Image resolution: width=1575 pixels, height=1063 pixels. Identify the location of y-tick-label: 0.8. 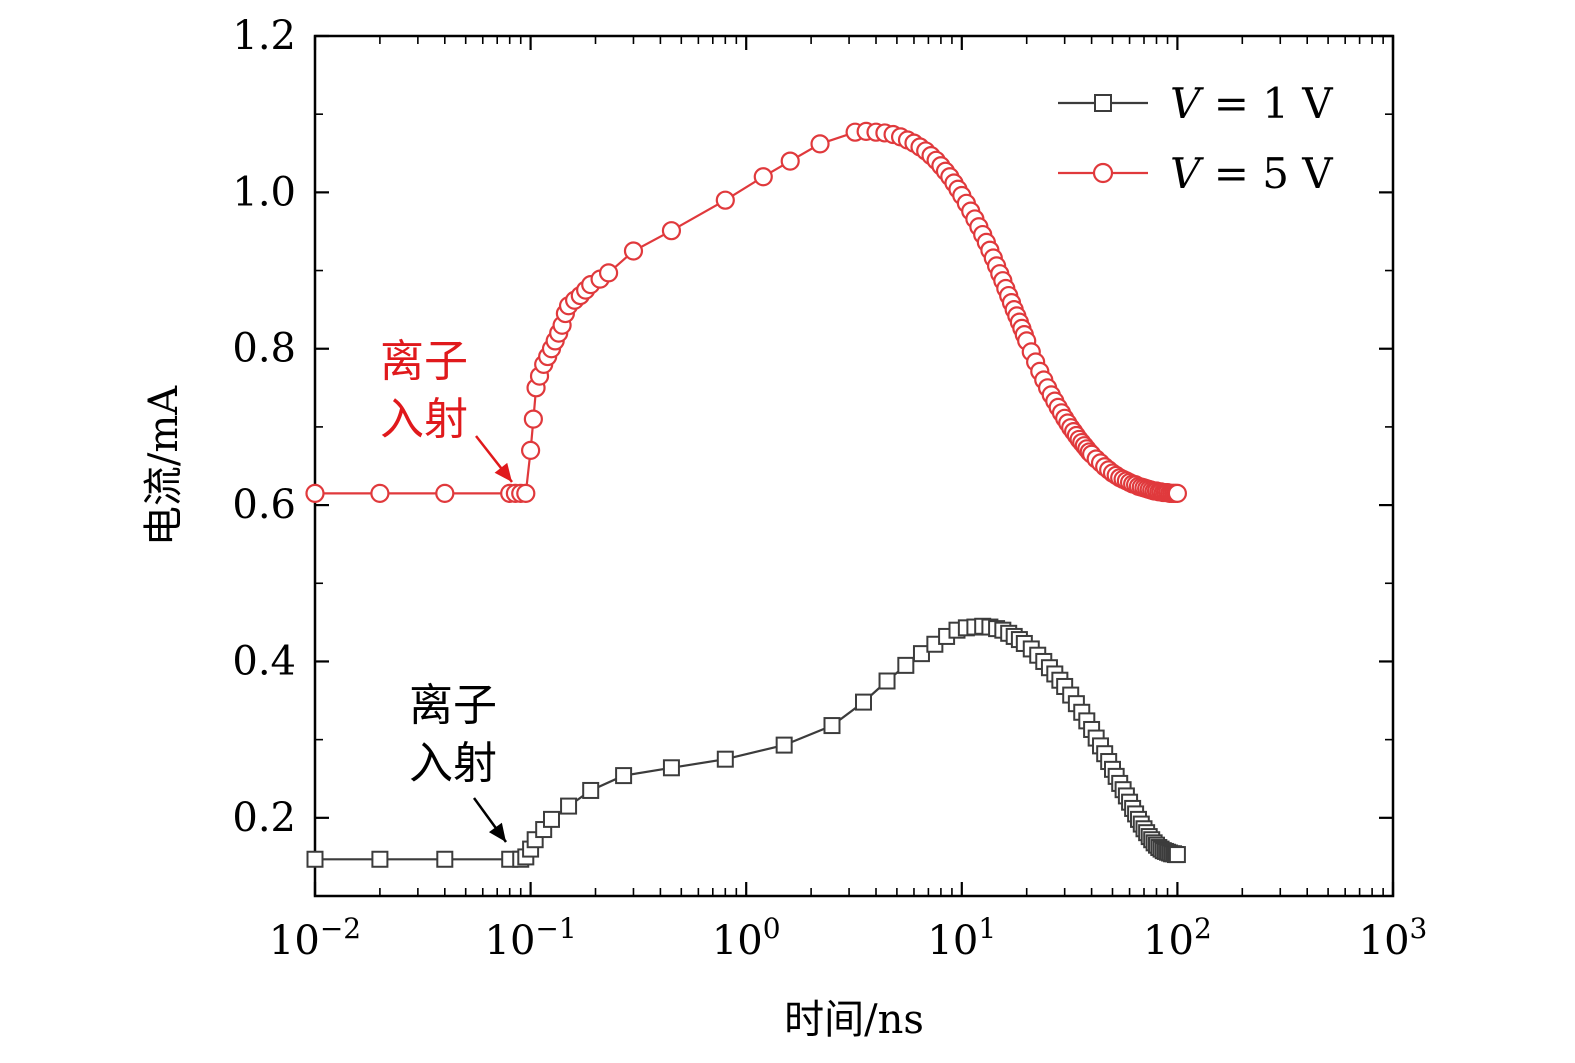
(264, 349).